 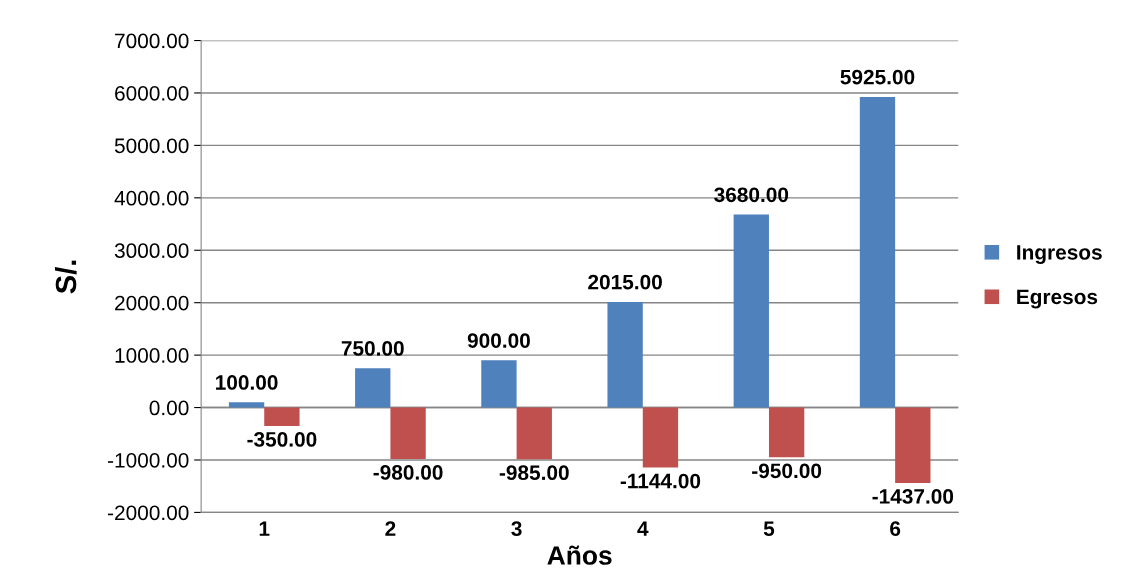 I want to click on data-label: 5925.00, so click(x=877, y=77).